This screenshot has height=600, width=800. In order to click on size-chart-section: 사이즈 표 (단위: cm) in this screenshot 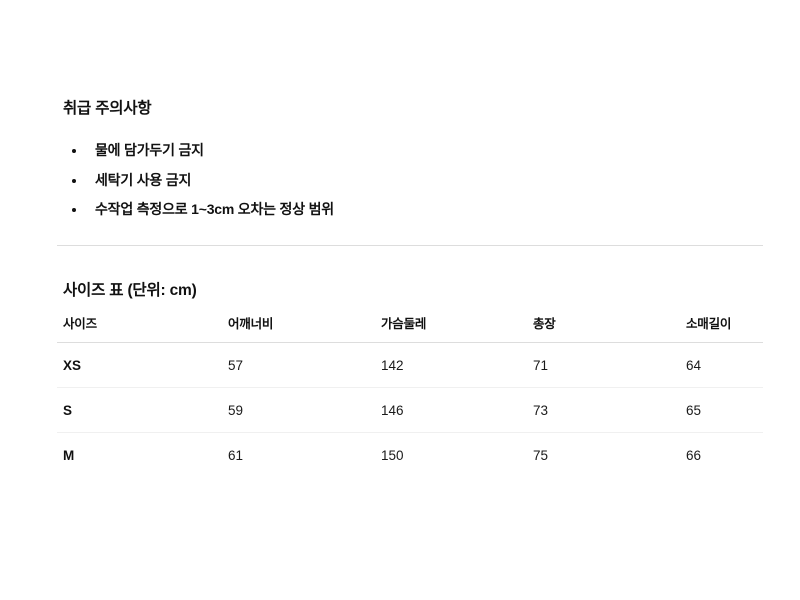, I will do `click(413, 291)`.